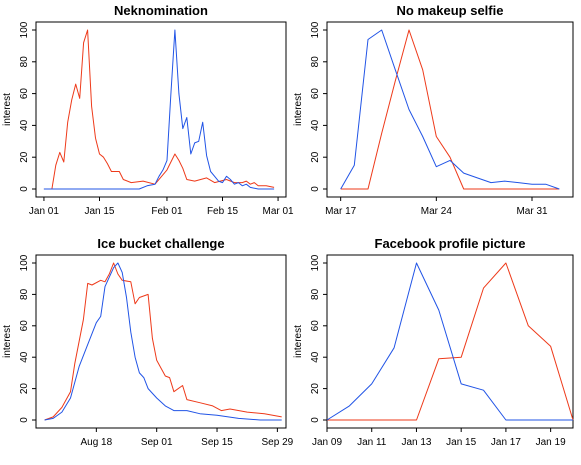 The height and width of the screenshot is (465, 581). What do you see at coordinates (450, 243) in the screenshot?
I see `chart-title: Facebook profile picture` at bounding box center [450, 243].